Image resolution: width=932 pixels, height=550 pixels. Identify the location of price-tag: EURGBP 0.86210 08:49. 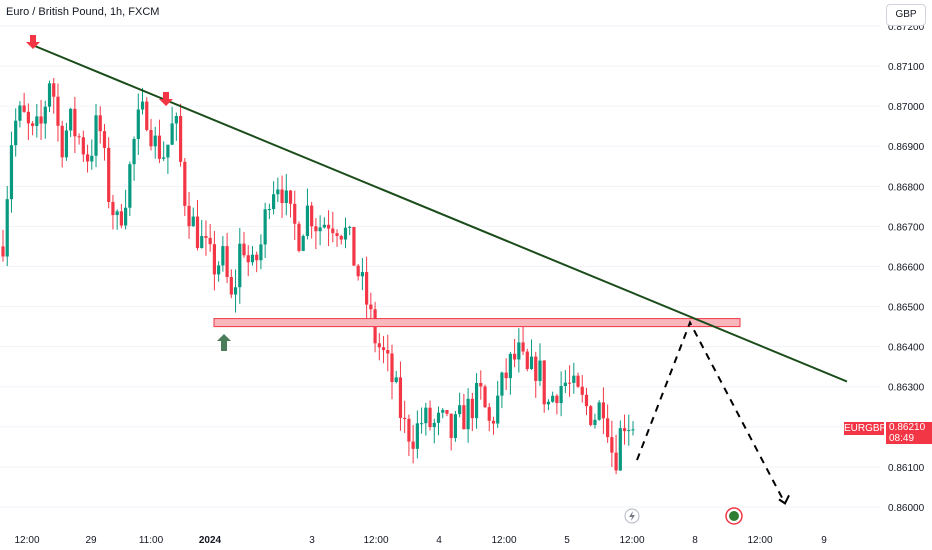
(888, 433).